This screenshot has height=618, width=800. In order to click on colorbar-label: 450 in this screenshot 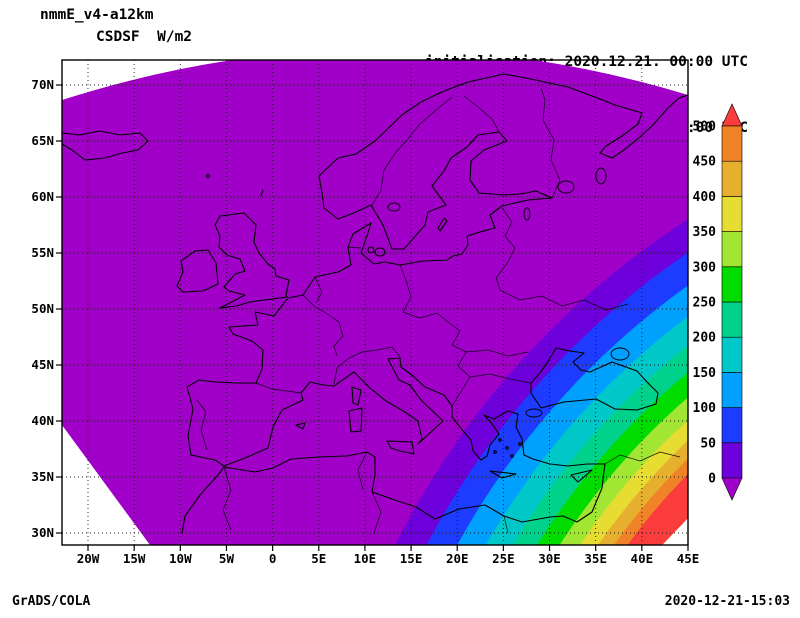, I will do `click(705, 162)`.